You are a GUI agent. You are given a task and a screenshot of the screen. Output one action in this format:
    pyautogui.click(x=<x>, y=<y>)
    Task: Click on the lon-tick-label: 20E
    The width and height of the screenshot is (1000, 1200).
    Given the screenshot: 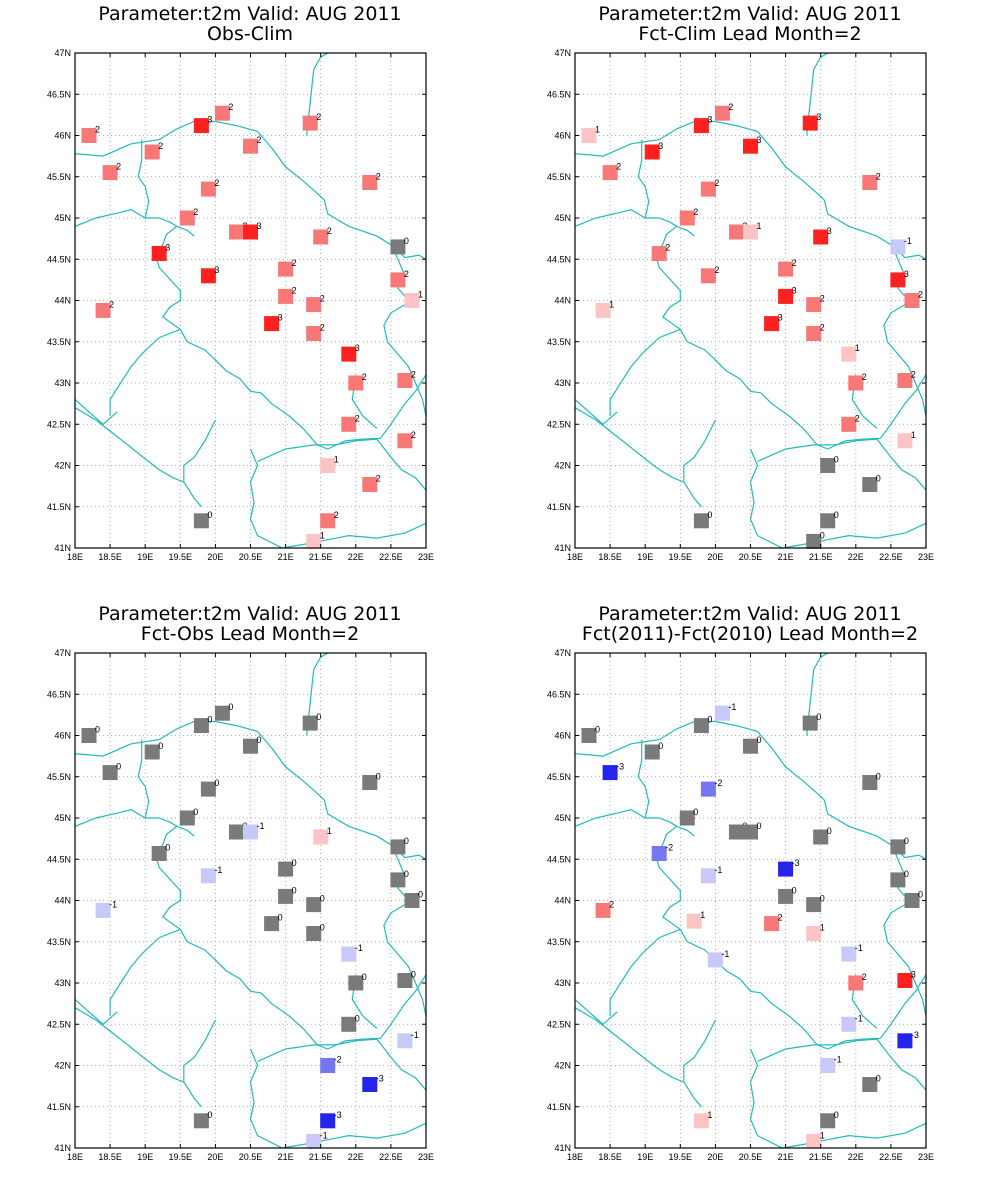 What is the action you would take?
    pyautogui.click(x=215, y=1157)
    